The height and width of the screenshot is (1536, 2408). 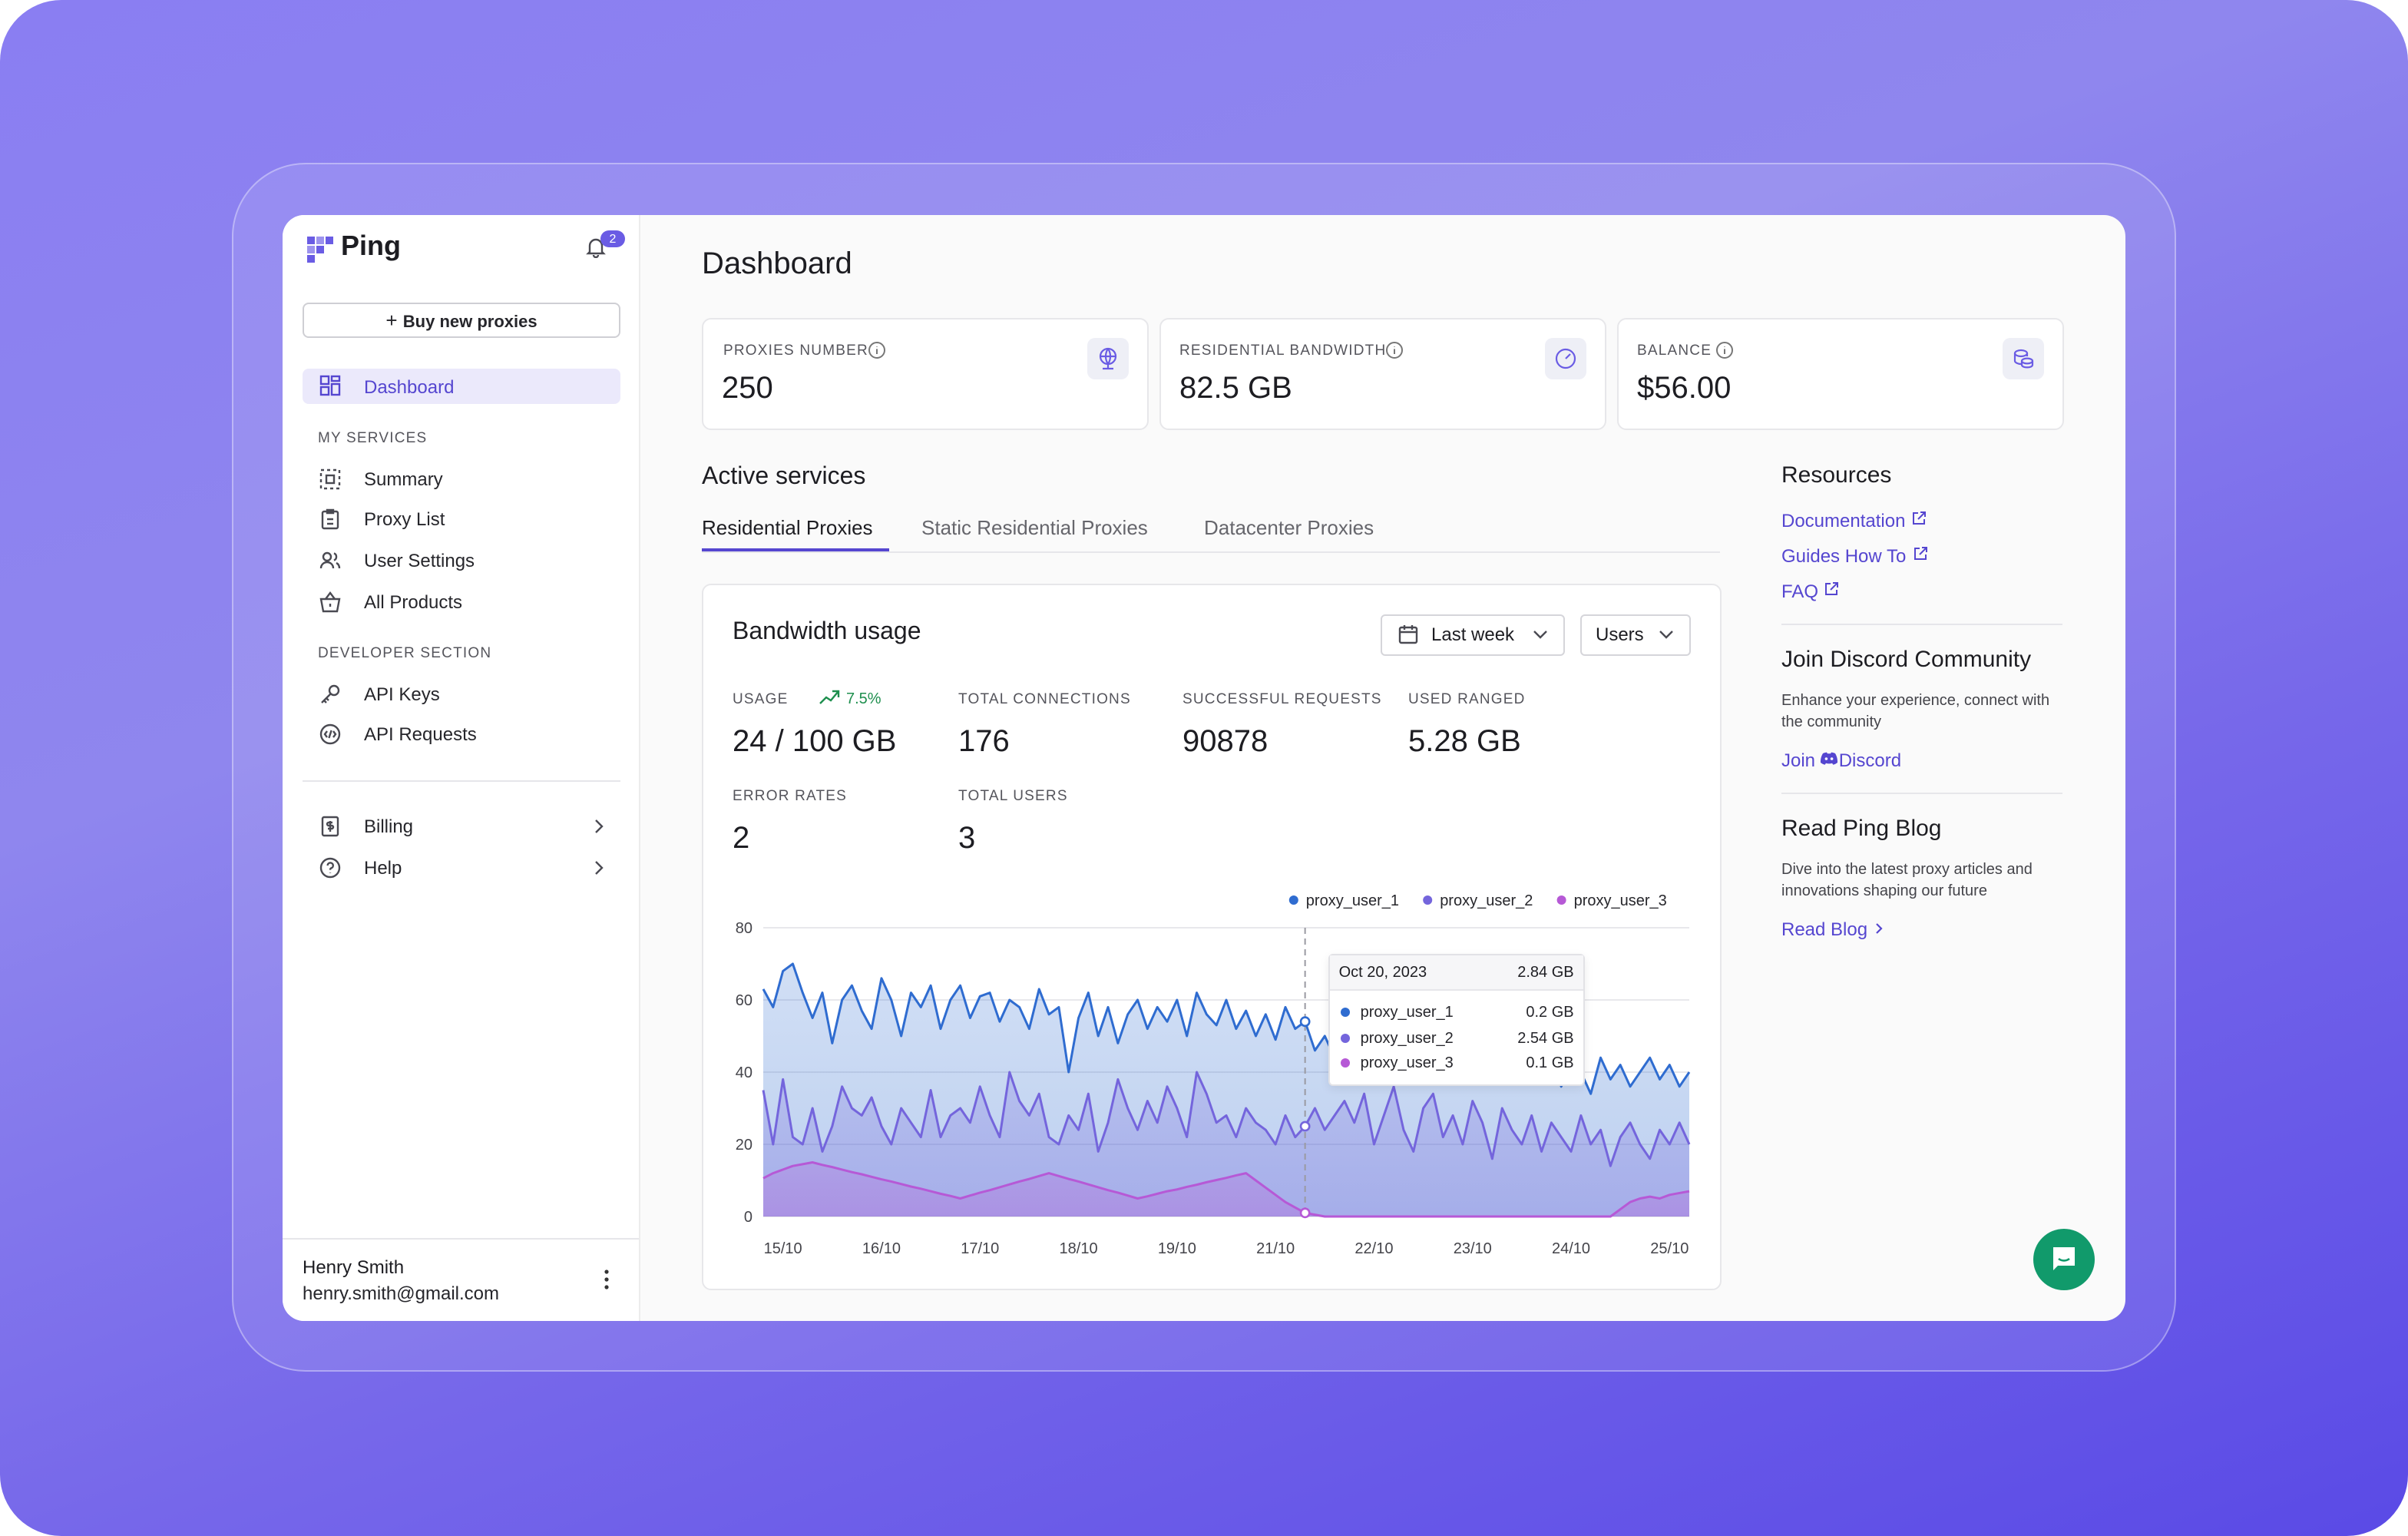 What do you see at coordinates (830, 697) in the screenshot?
I see `trend-icon` at bounding box center [830, 697].